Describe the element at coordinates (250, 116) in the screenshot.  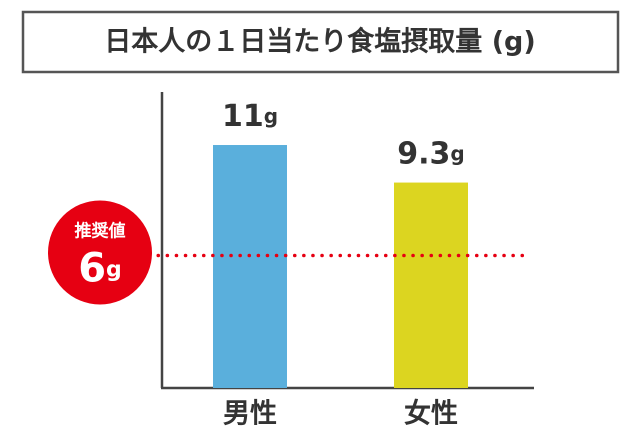
I see `value-label: 11g` at that location.